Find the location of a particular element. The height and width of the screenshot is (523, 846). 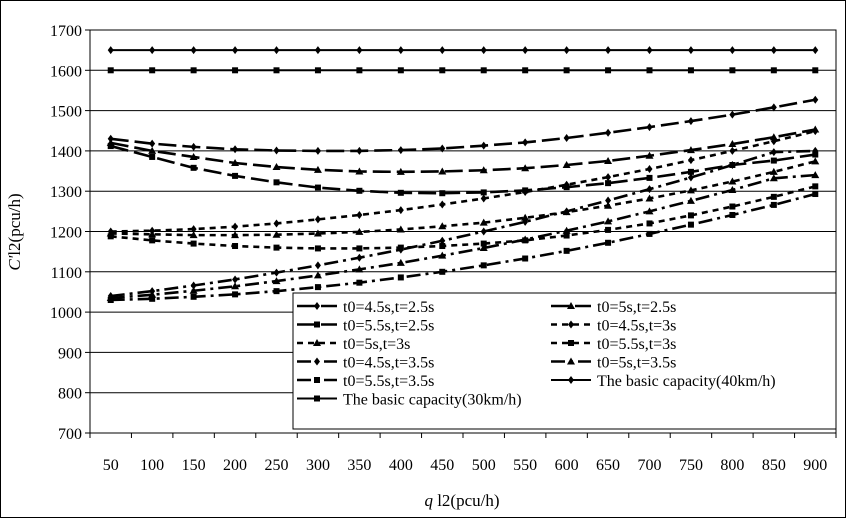

legend-label: t0=5.5s,t=3.5s is located at coordinates (388, 381).